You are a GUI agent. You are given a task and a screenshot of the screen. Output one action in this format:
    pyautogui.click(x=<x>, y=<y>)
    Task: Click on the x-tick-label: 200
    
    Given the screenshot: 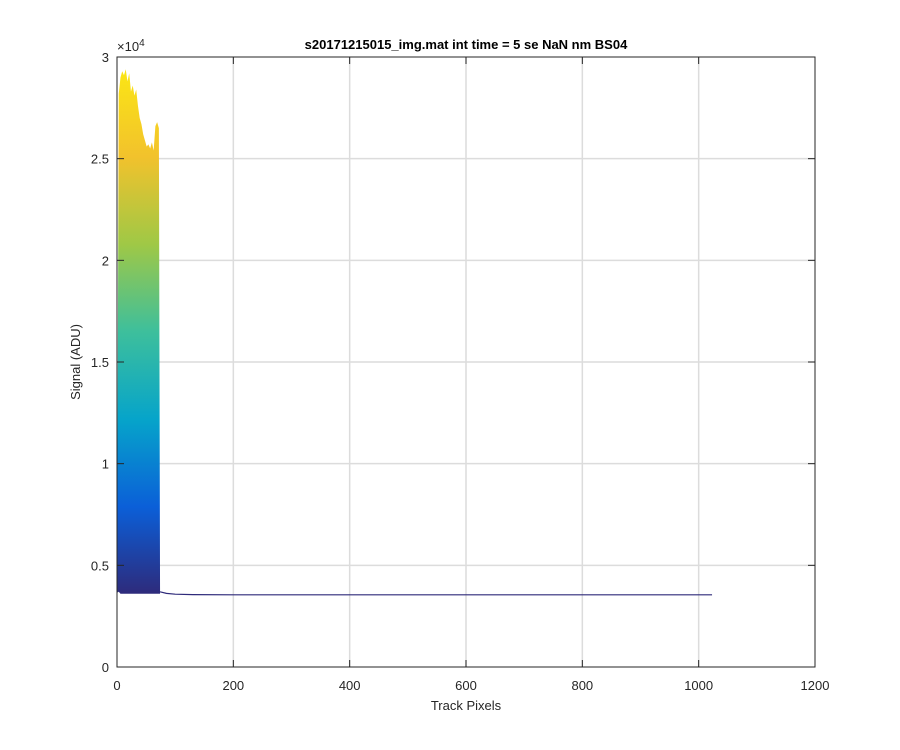 What is the action you would take?
    pyautogui.click(x=233, y=685)
    